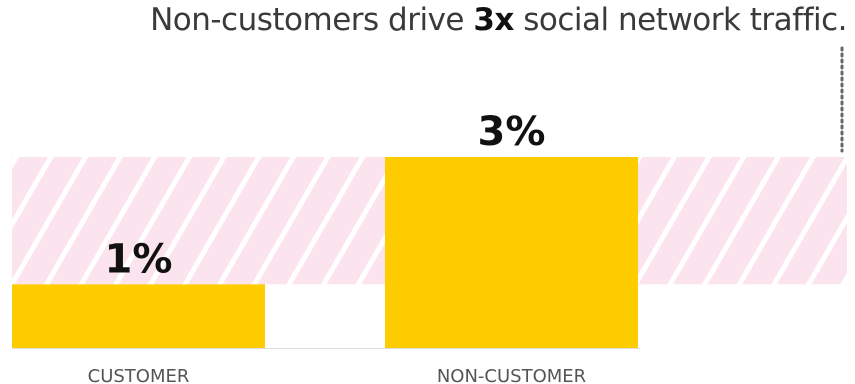 Image resolution: width=855 pixels, height=384 pixels. I want to click on category-label-customer: CUSTOMER, so click(139, 375).